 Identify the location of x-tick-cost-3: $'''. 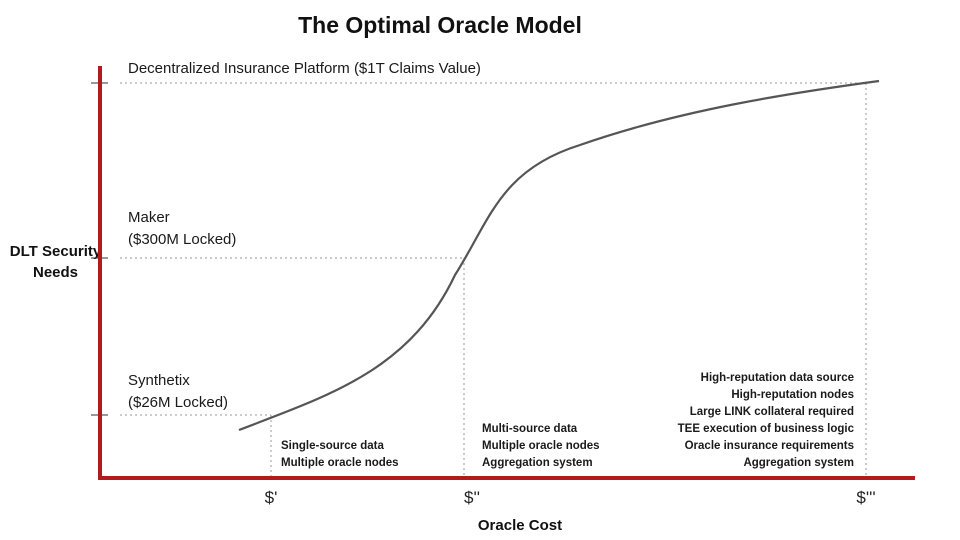
(866, 497).